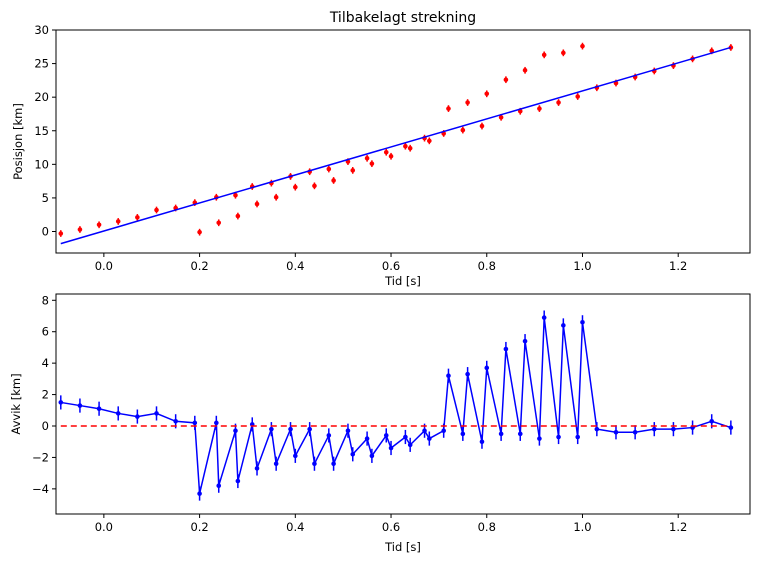 The height and width of the screenshot is (562, 763). I want to click on deviation-y-tick-label: 0, so click(45, 426).